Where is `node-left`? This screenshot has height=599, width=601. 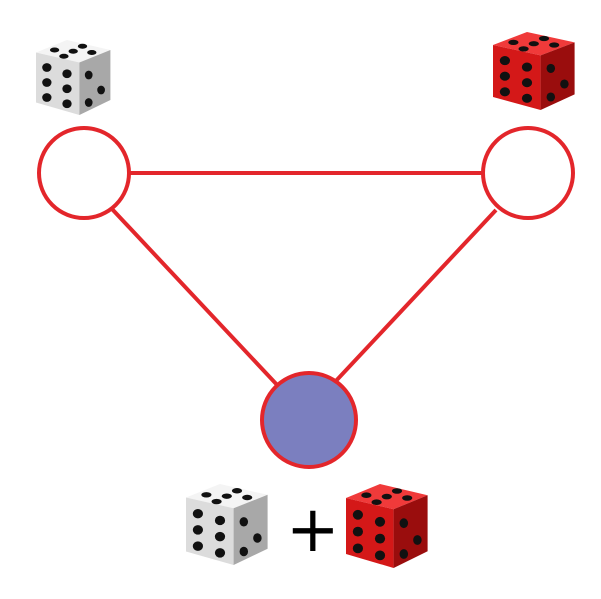
node-left is located at coordinates (84, 173).